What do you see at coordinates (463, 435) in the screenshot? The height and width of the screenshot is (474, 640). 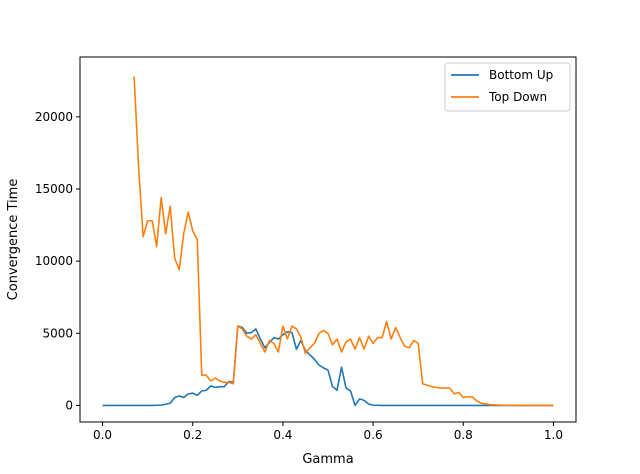 I see `x-tick-label: 0.8` at bounding box center [463, 435].